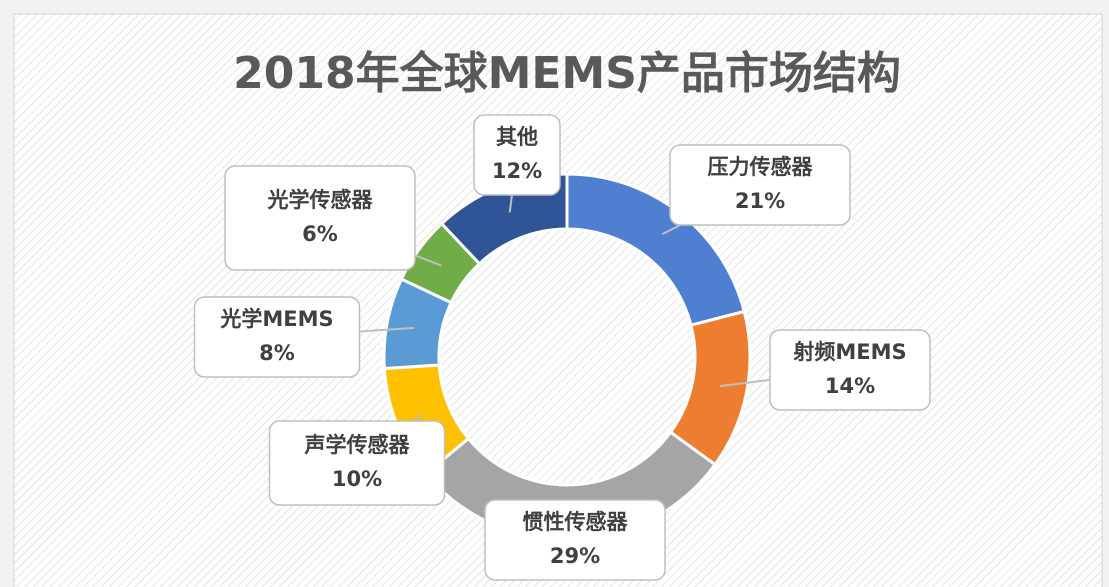  Describe the element at coordinates (517, 171) in the screenshot. I see `data-label-value: 12%` at that location.